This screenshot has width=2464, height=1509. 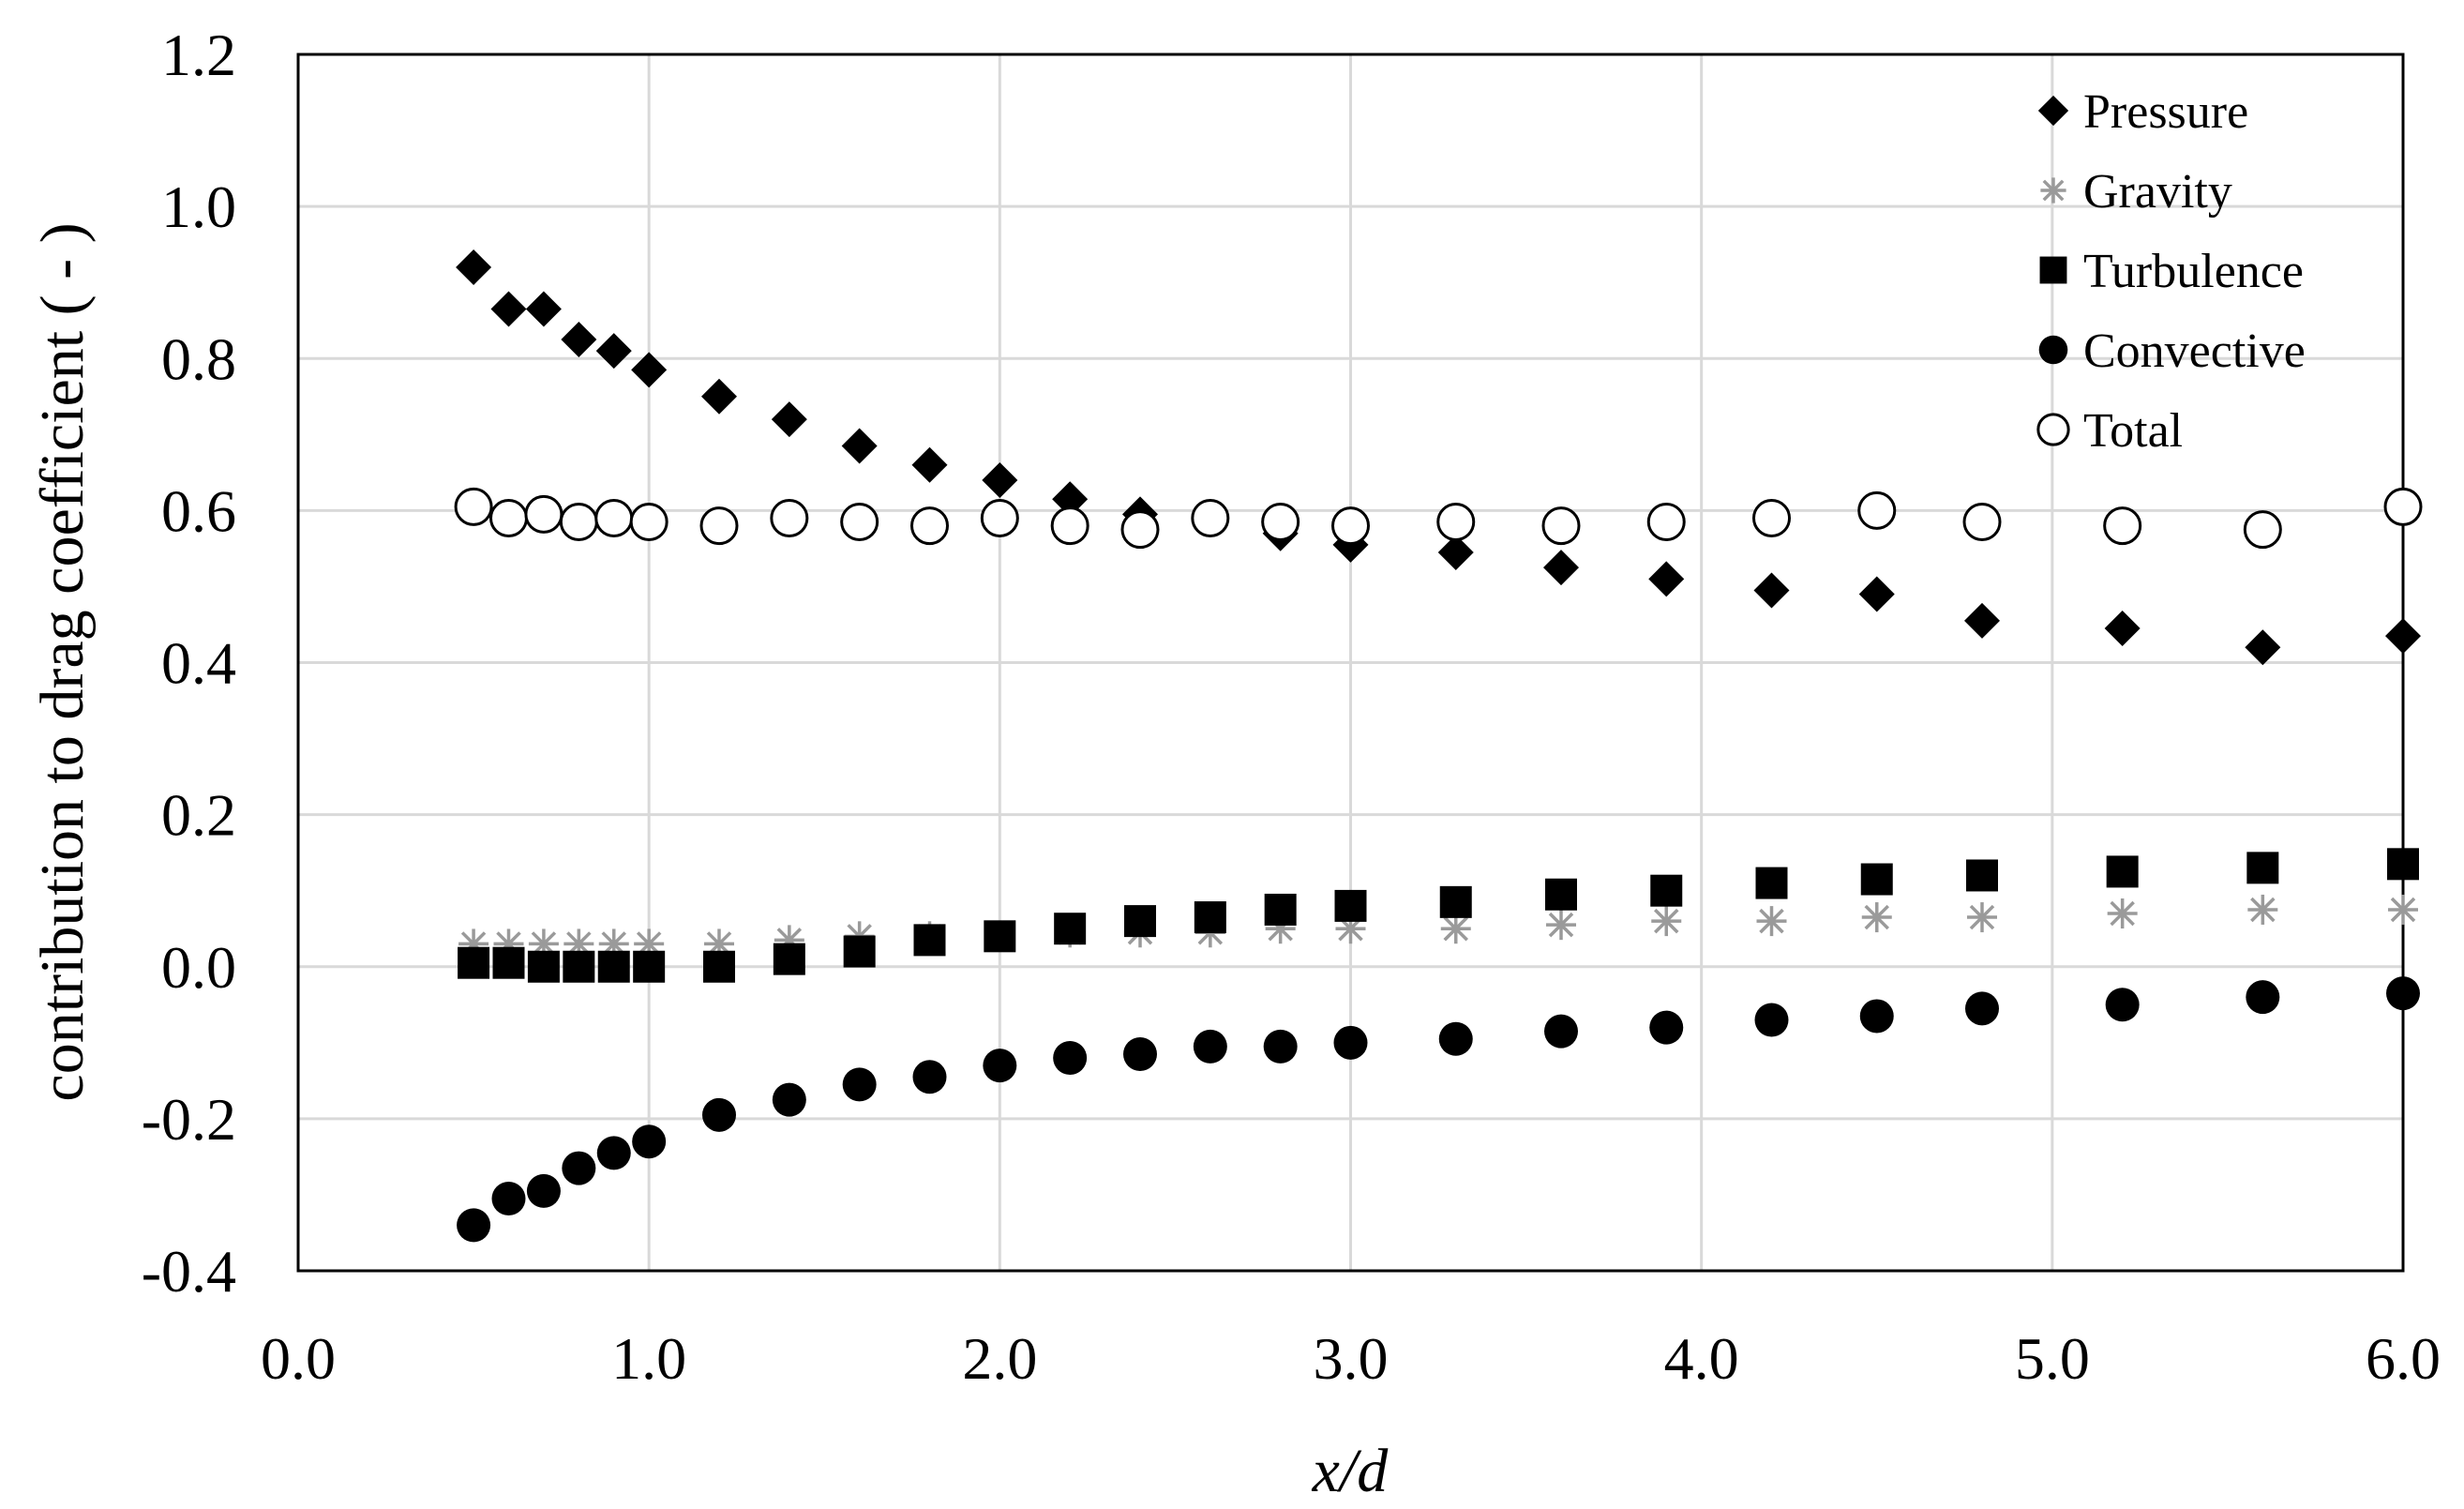 What do you see at coordinates (198, 55) in the screenshot?
I see `y-tick-label: 1.2` at bounding box center [198, 55].